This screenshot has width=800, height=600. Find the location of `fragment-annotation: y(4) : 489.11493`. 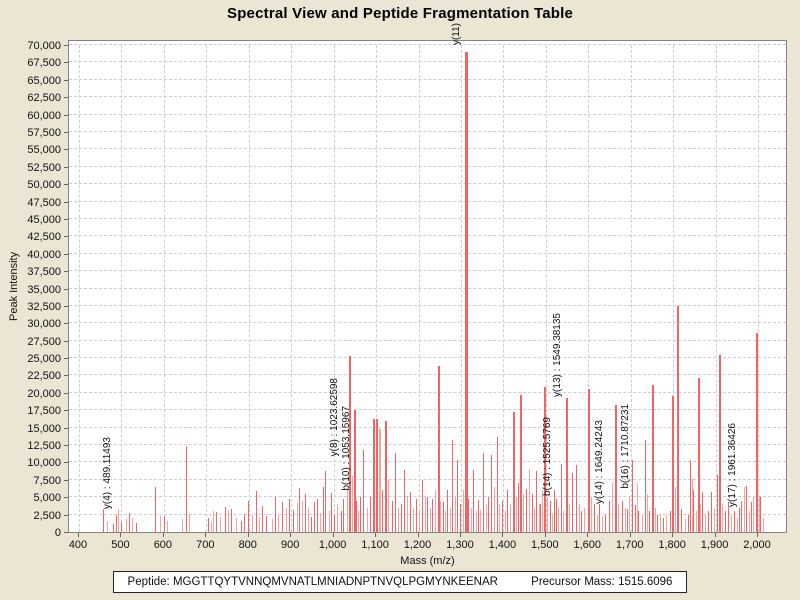

fragment-annotation: y(4) : 489.11493 is located at coordinates (107, 473).